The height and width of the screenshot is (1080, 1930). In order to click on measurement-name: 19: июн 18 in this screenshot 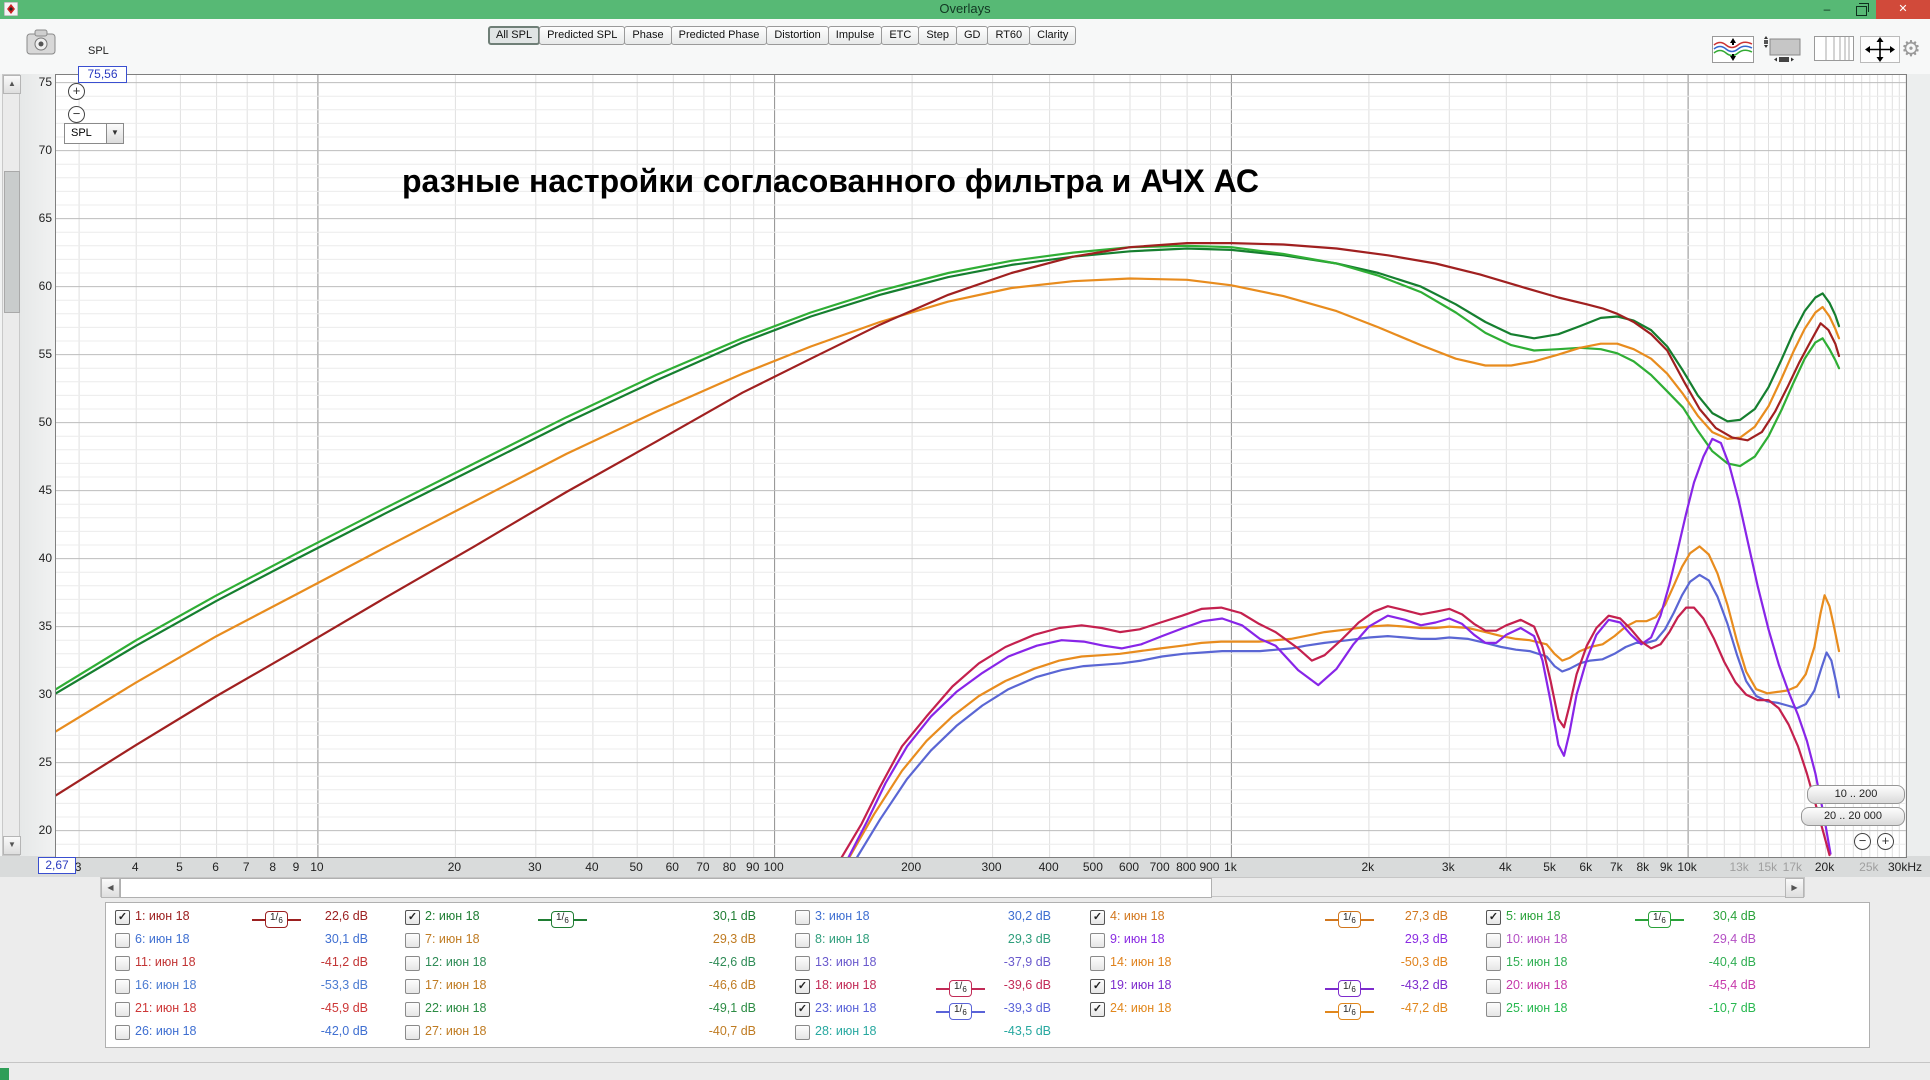, I will do `click(1141, 985)`.